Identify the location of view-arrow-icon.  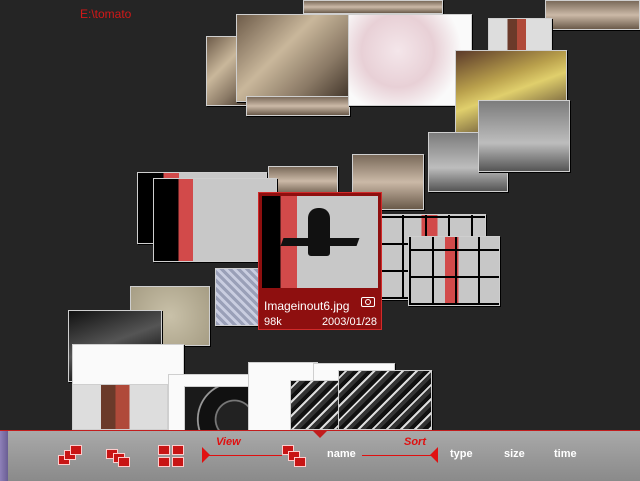
(206, 455).